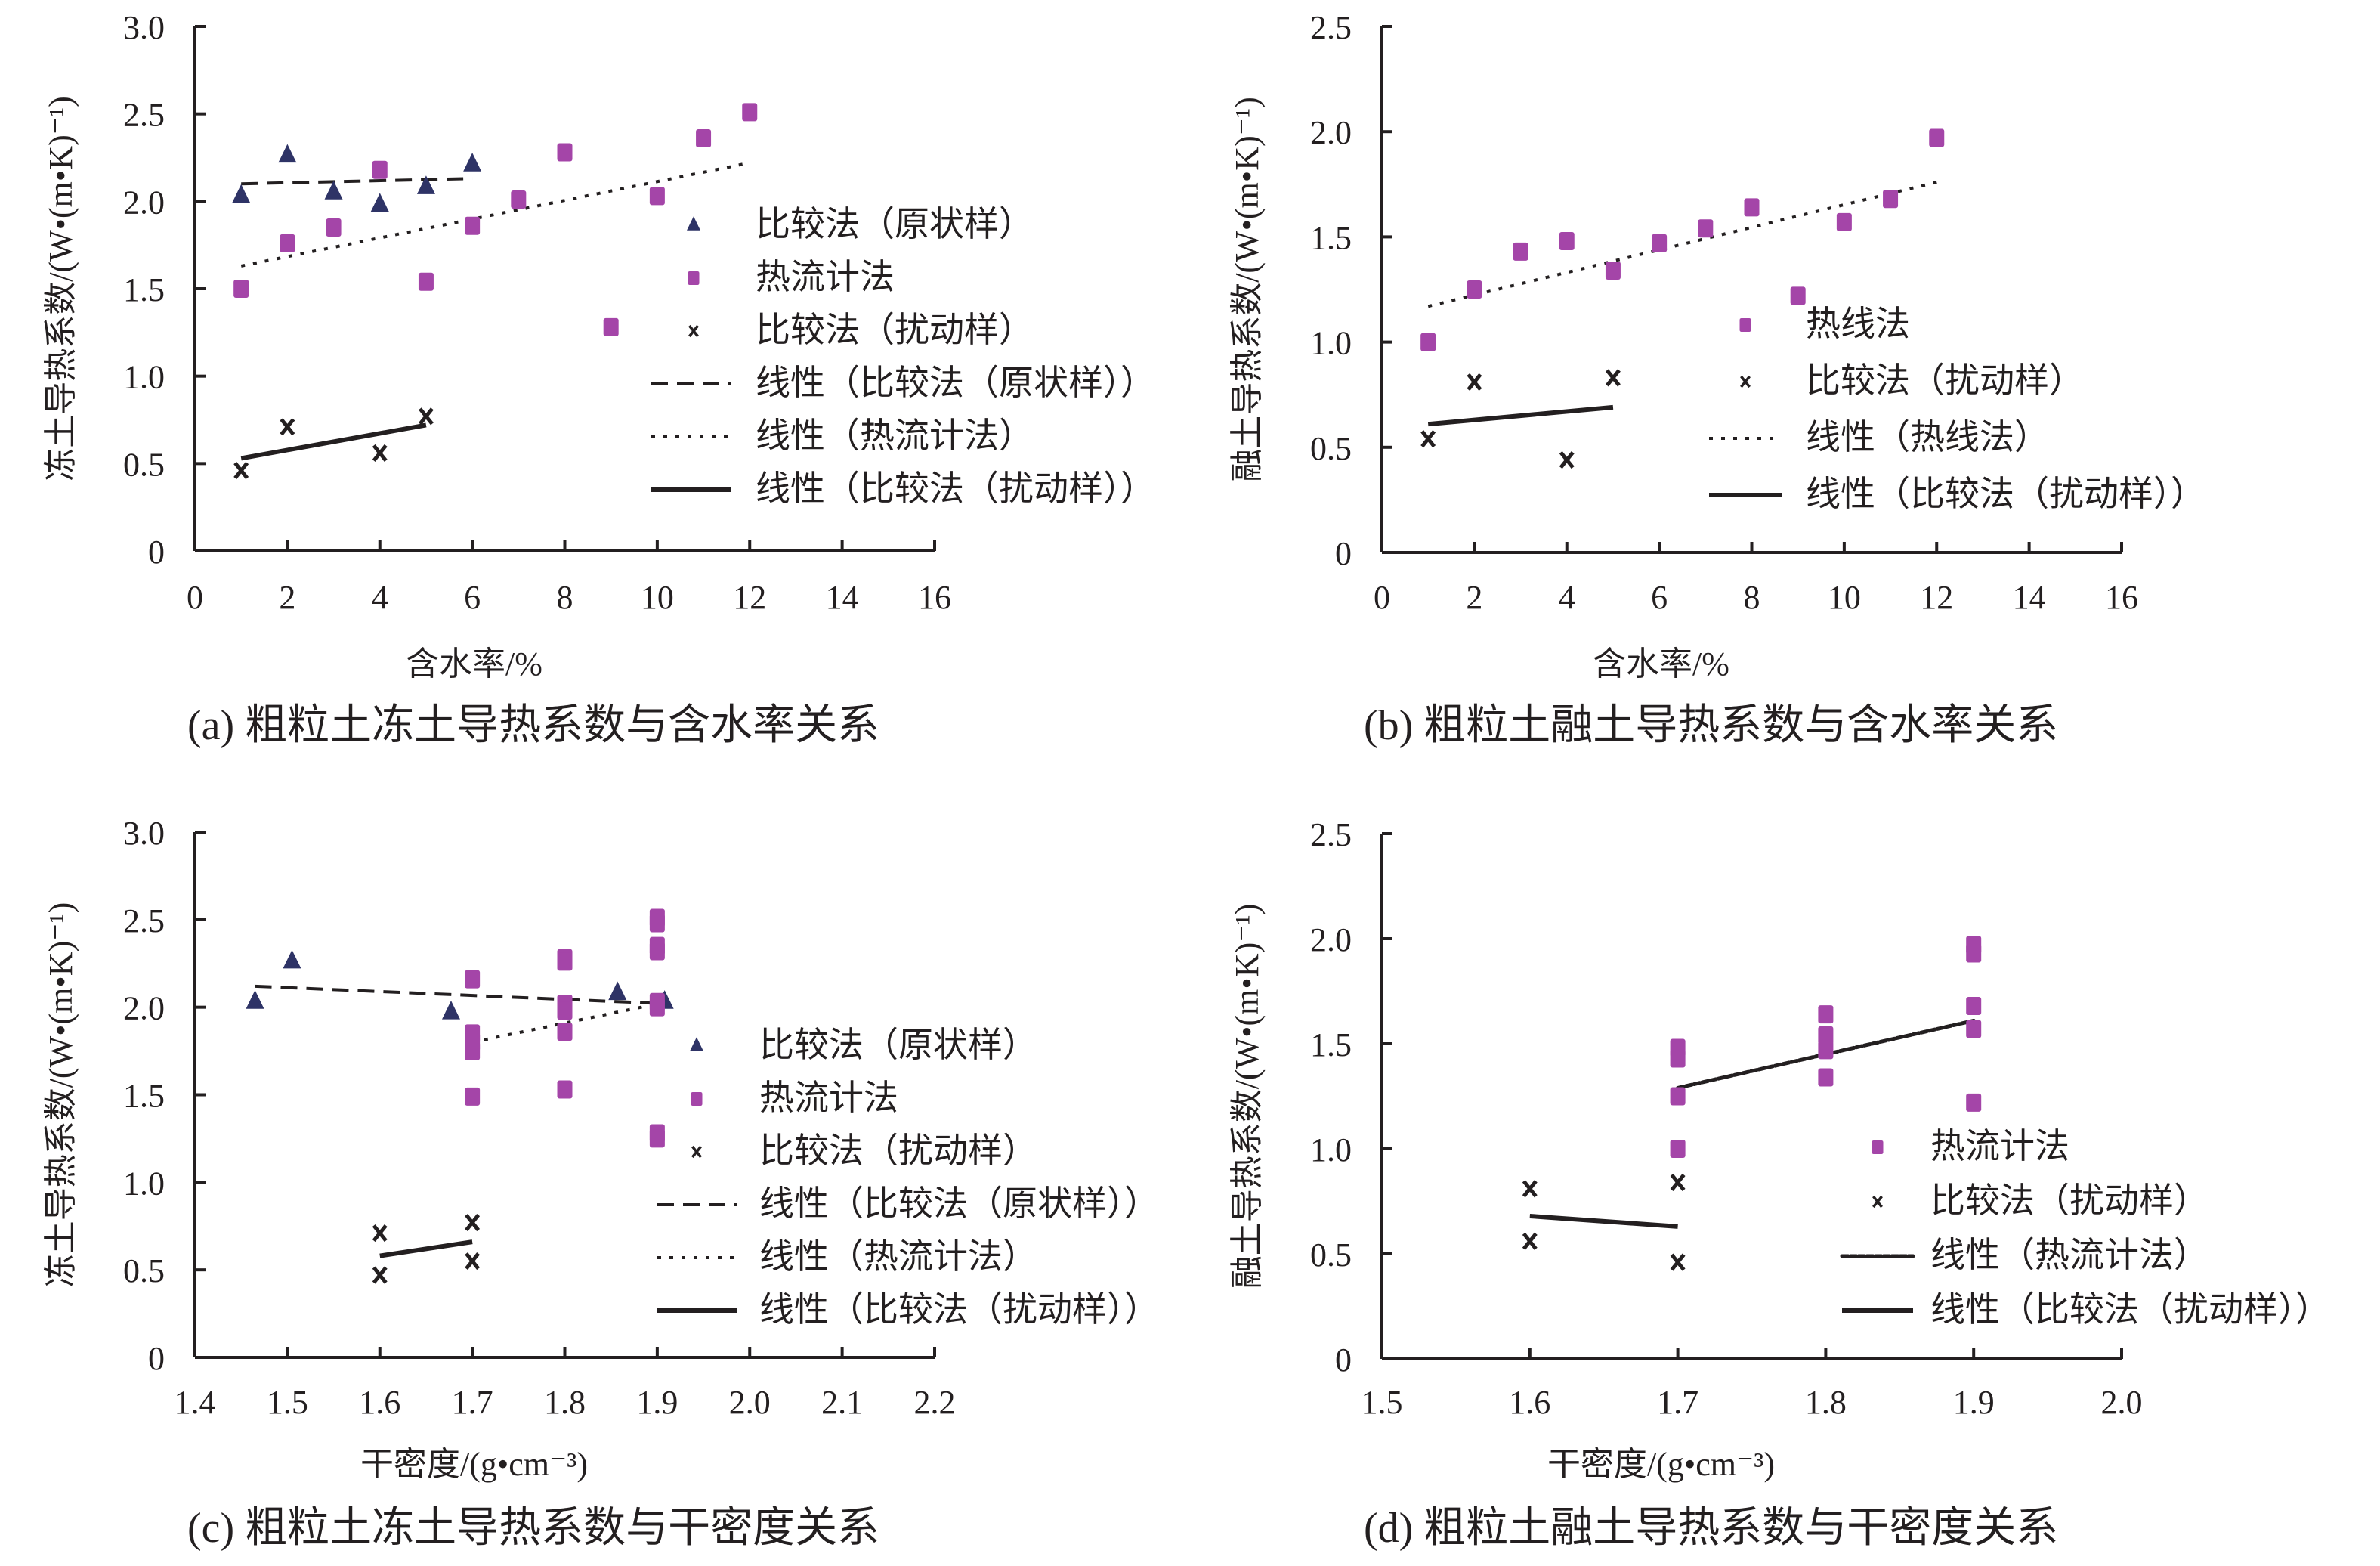  What do you see at coordinates (2122, 1402) in the screenshot?
I see `x-tick-label: 2.0` at bounding box center [2122, 1402].